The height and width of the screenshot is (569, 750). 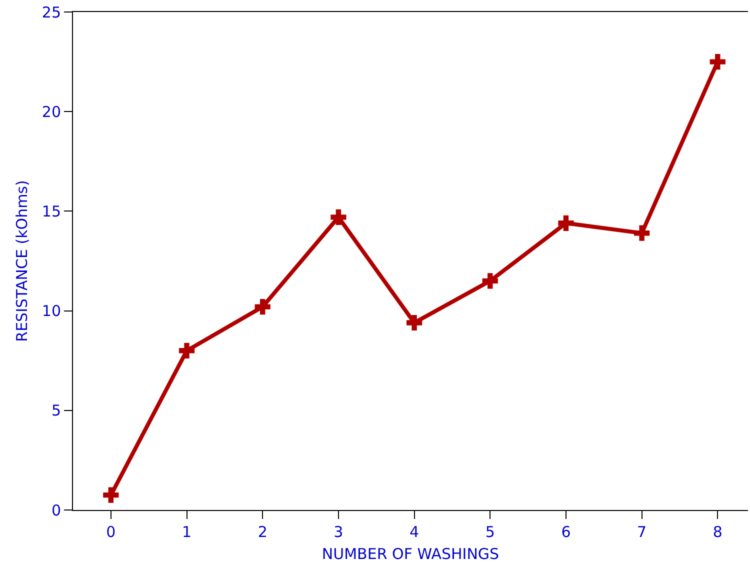 I want to click on x-tick-label: 3, so click(x=339, y=532).